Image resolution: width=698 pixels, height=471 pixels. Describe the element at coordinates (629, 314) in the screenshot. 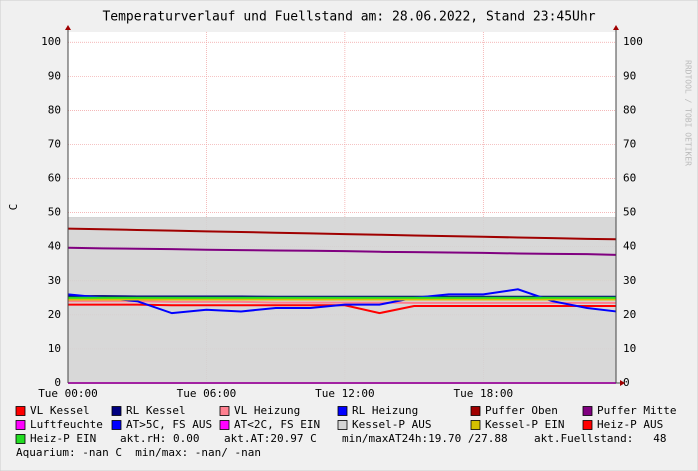

I see `y2-tick-label: 20` at that location.